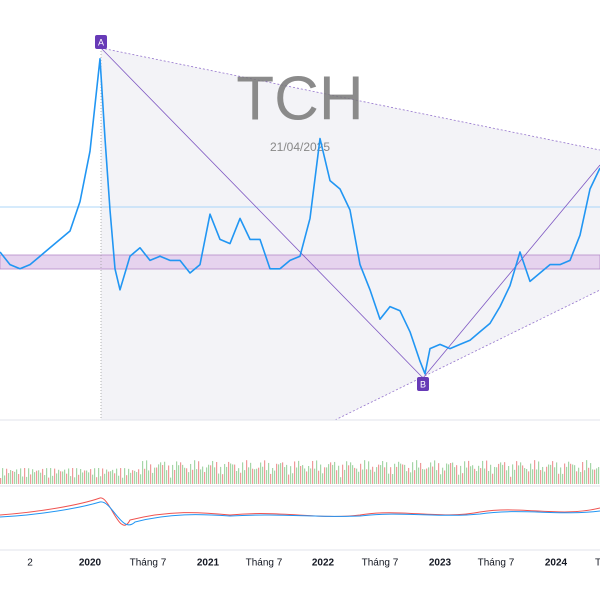 Image resolution: width=600 pixels, height=600 pixels. I want to click on x-tick-label: 2021, so click(208, 563).